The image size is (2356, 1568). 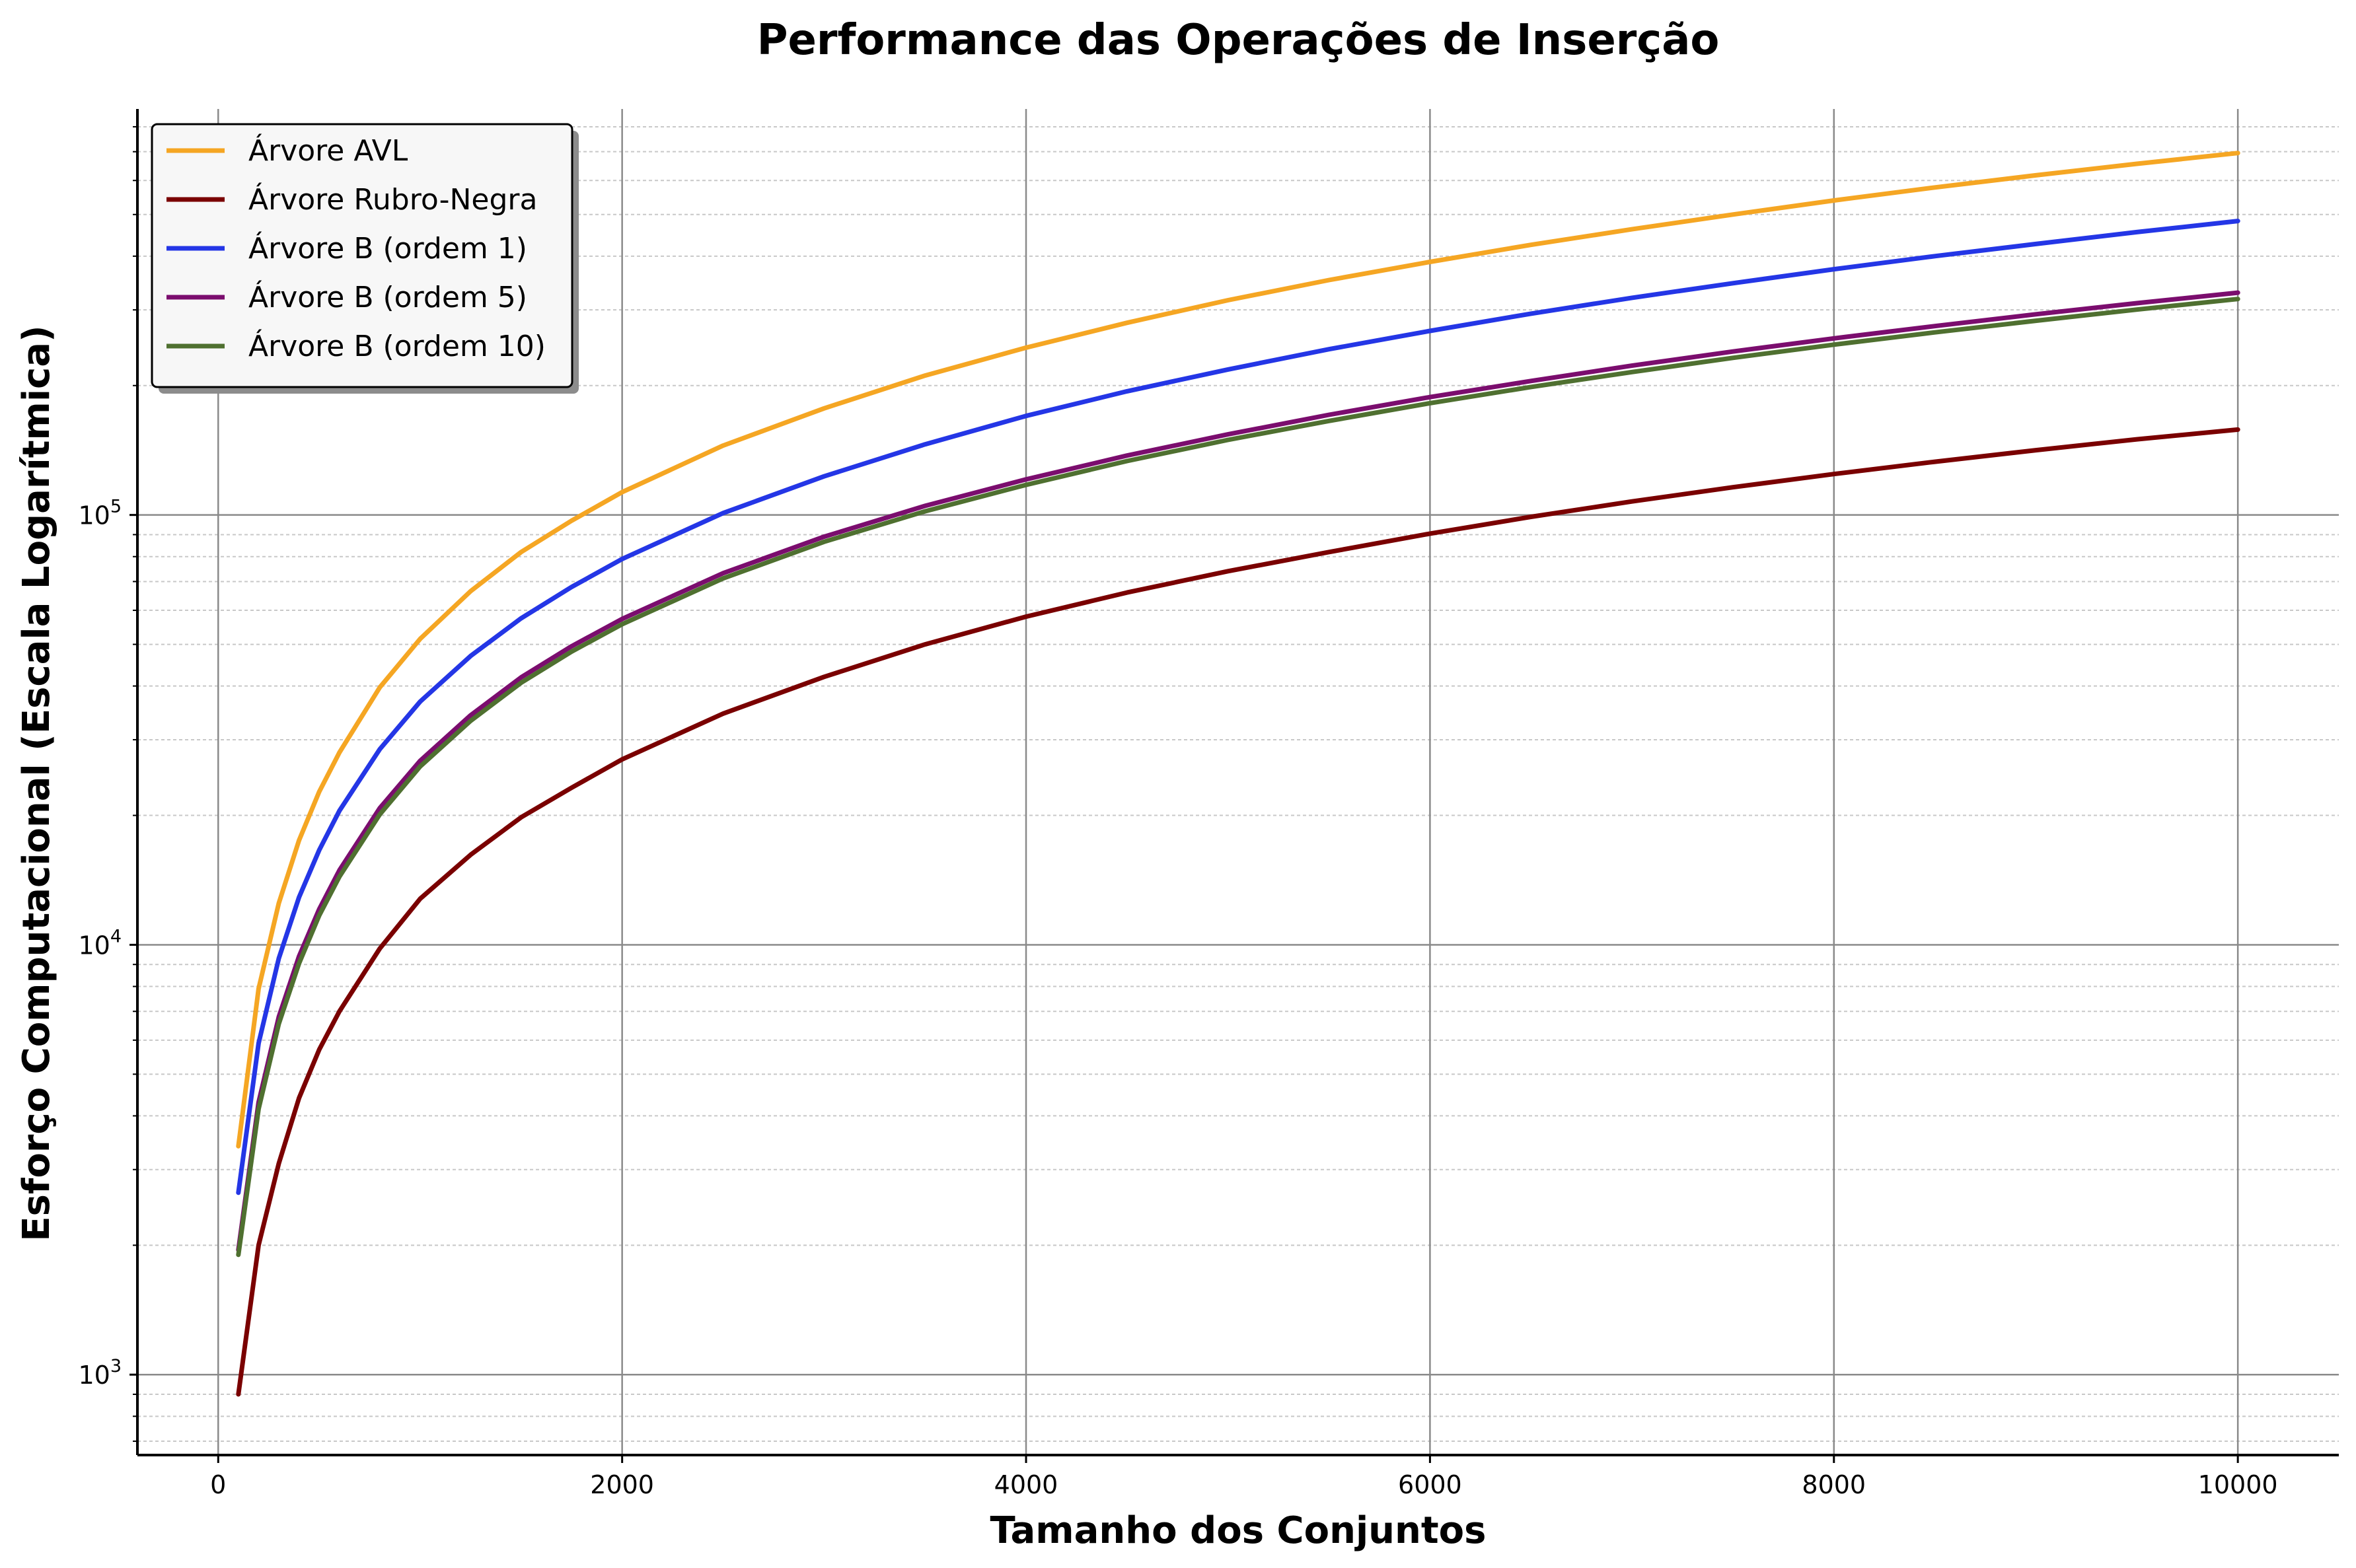 What do you see at coordinates (2238, 1484) in the screenshot?
I see `x-tick-label: 10000` at bounding box center [2238, 1484].